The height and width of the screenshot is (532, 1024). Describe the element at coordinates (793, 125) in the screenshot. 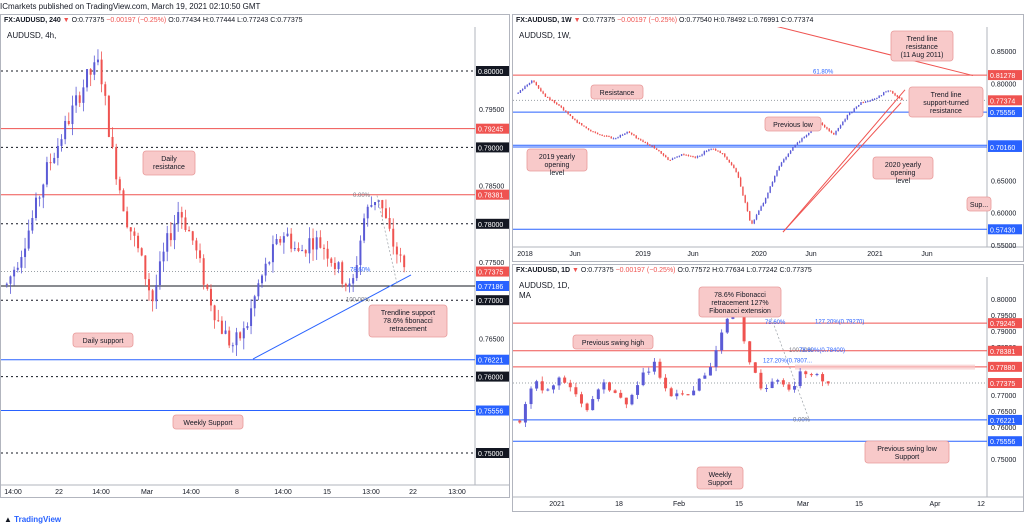

I see `note-previous-low-text: Previous low` at that location.